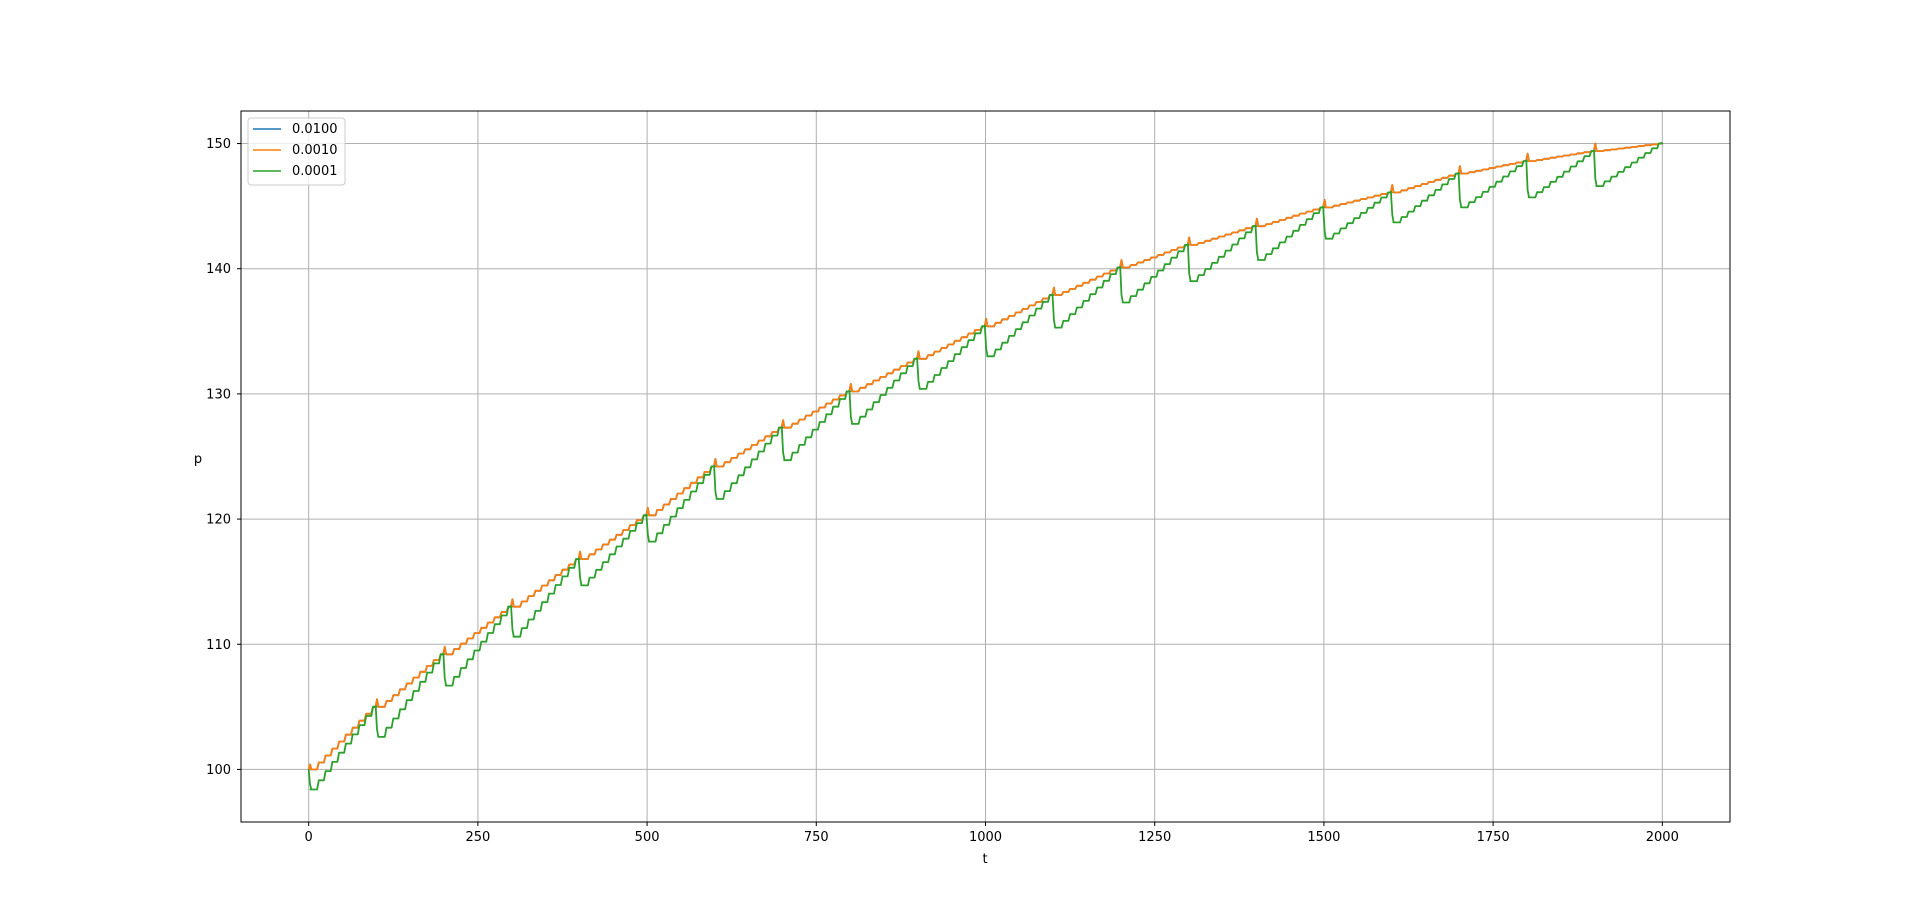 The height and width of the screenshot is (923, 1920). What do you see at coordinates (315, 129) in the screenshot?
I see `legend-label-0100: 0.0100` at bounding box center [315, 129].